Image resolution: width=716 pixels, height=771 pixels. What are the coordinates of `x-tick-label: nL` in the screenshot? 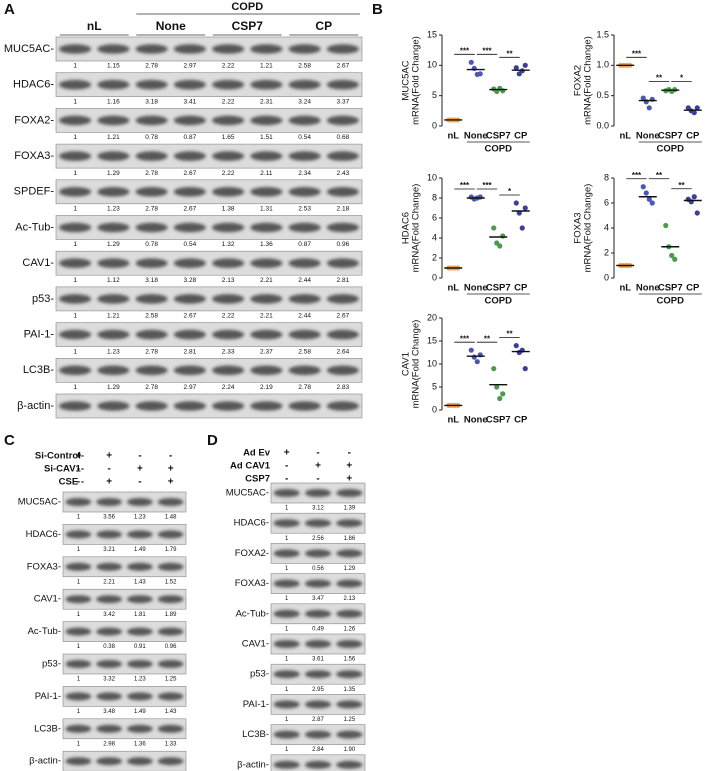 It's located at (625, 136).